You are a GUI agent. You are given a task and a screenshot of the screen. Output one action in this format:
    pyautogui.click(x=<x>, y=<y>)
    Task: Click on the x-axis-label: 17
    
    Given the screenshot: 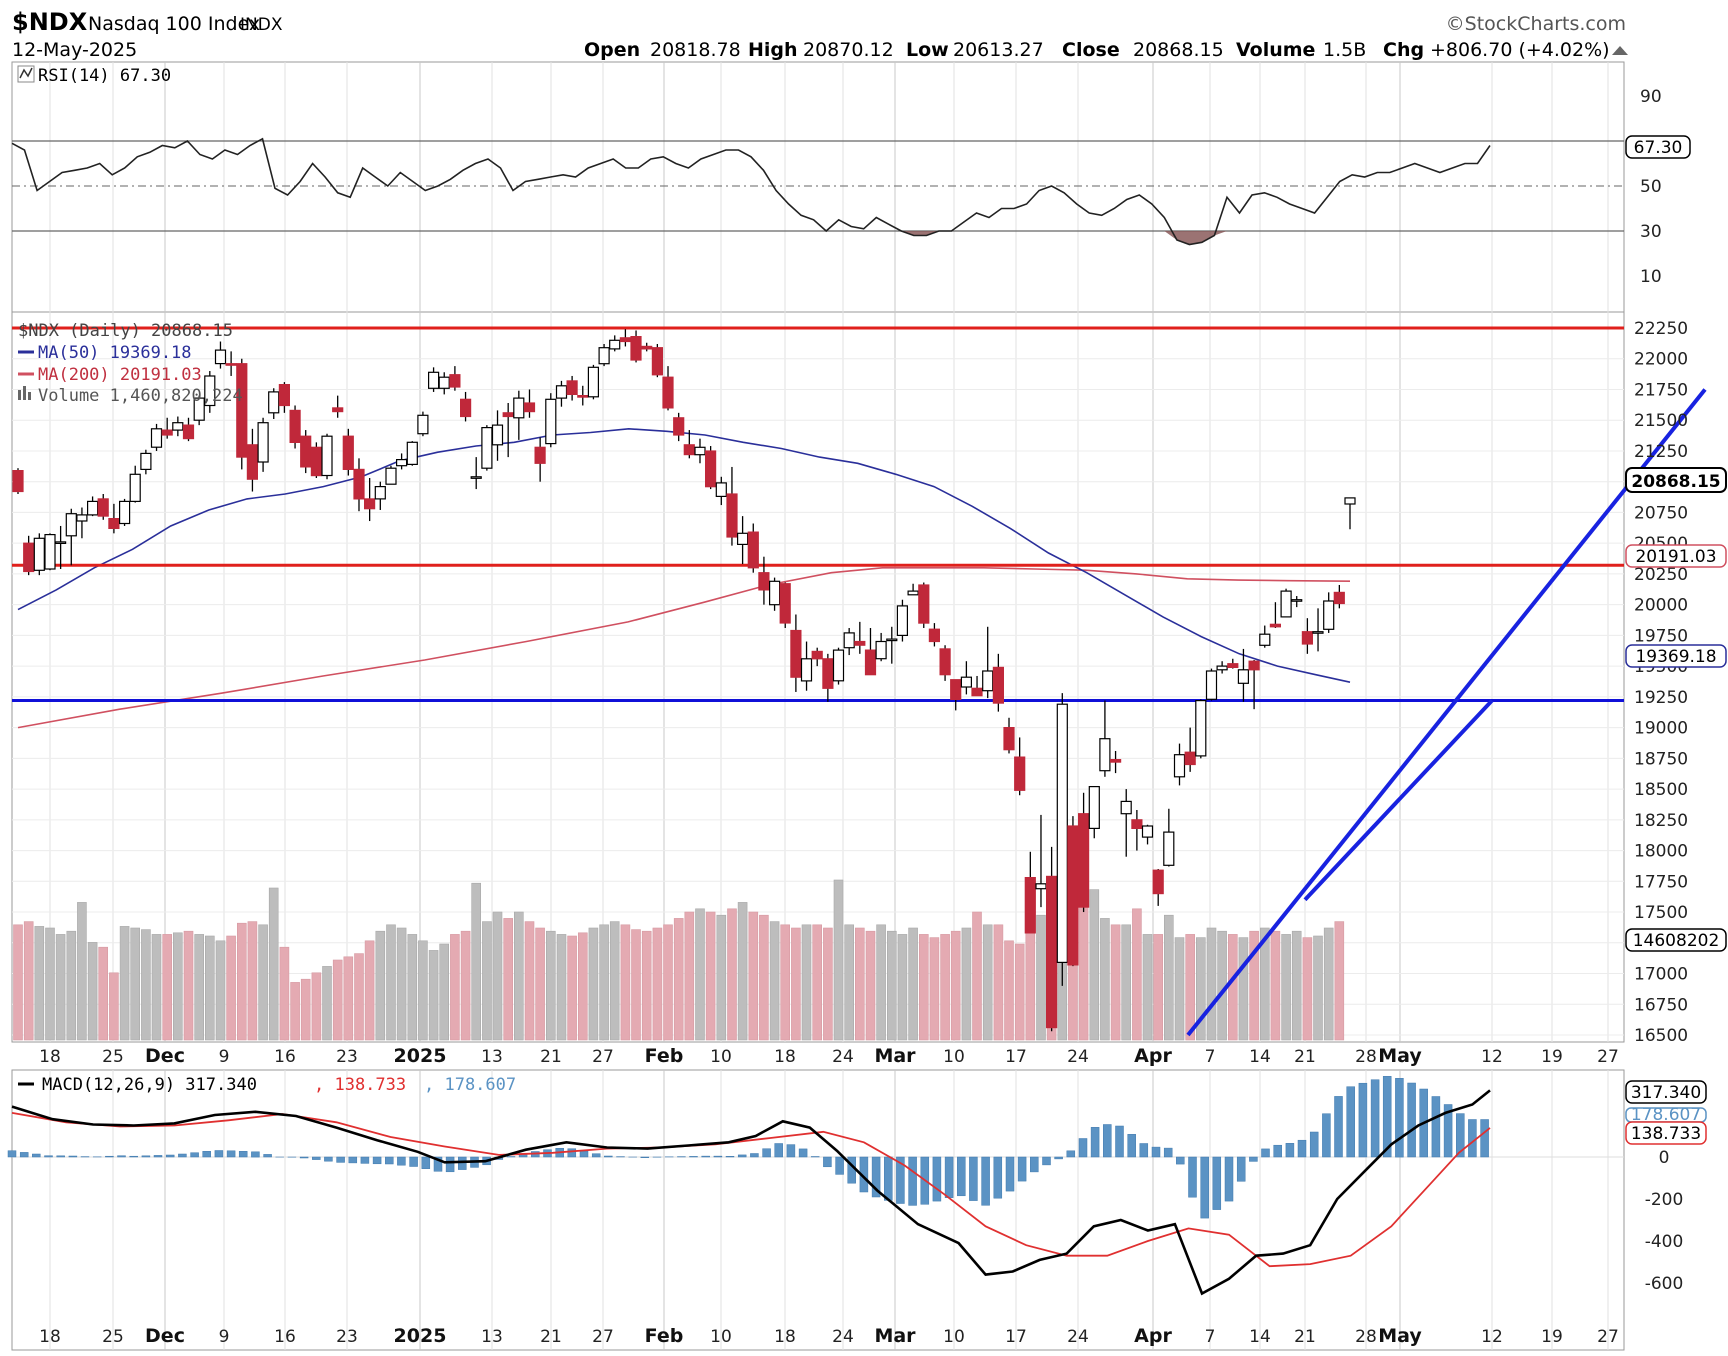 What is the action you would take?
    pyautogui.click(x=1016, y=1337)
    